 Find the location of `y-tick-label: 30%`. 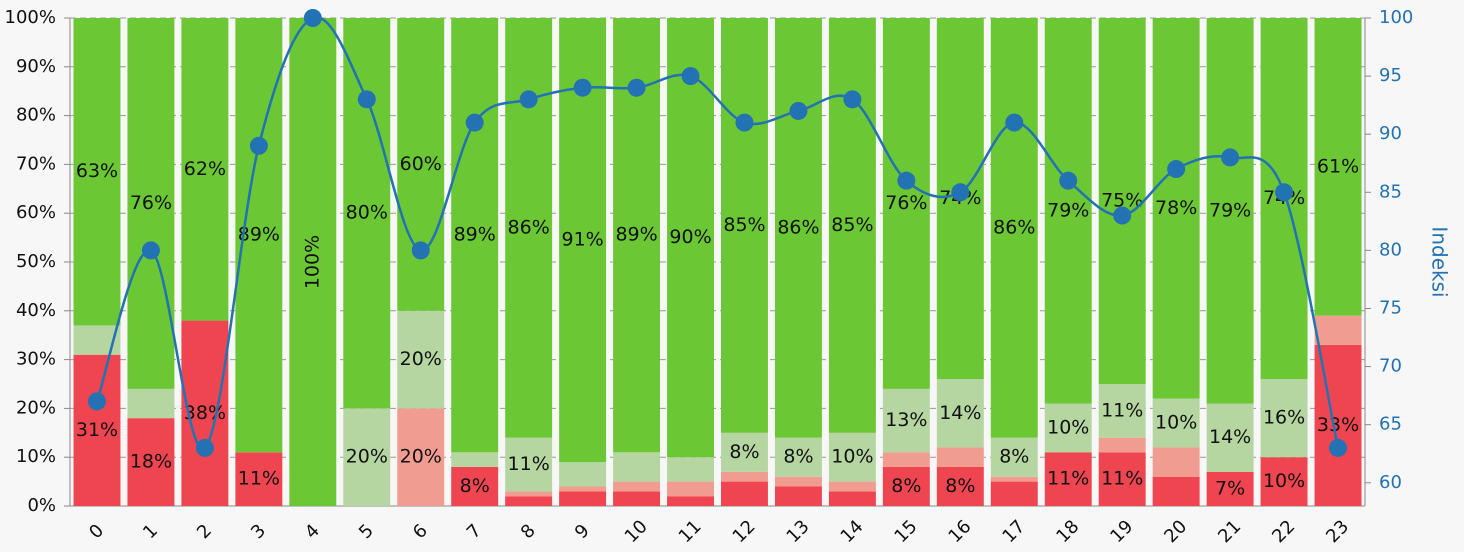

y-tick-label: 30% is located at coordinates (36, 359).